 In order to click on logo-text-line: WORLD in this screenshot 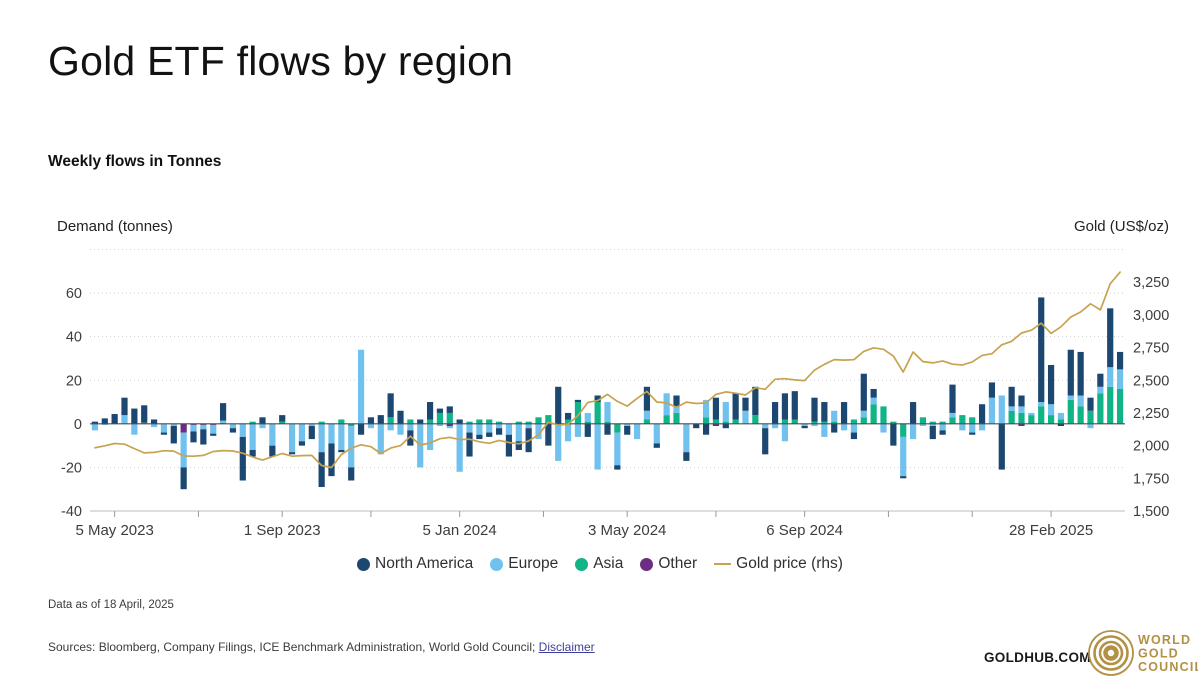, I will do `click(1164, 640)`.